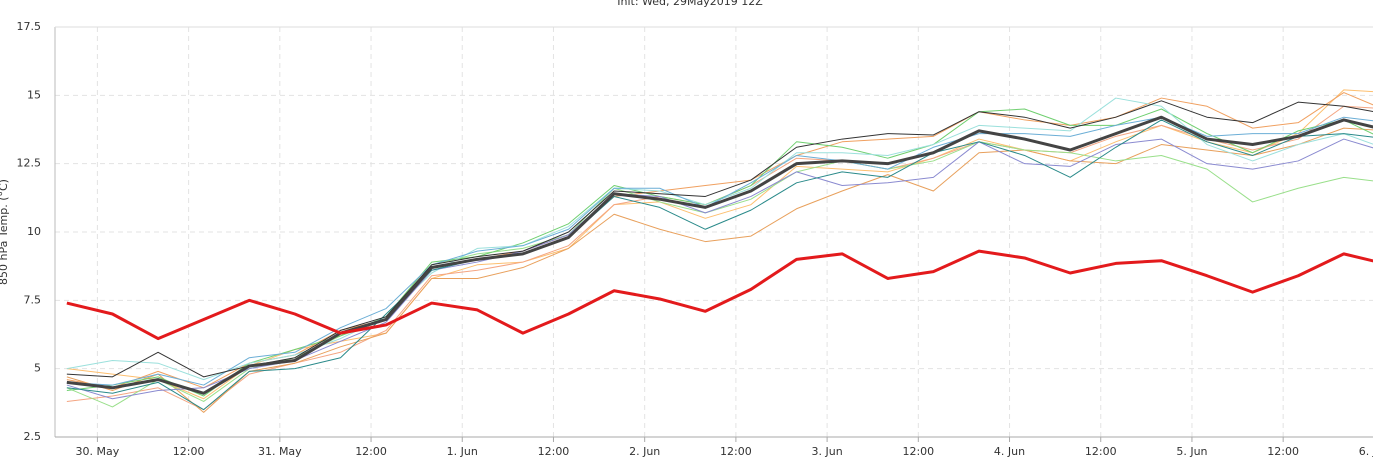 The image size is (1373, 462). Describe the element at coordinates (827, 451) in the screenshot. I see `x-tick-label: 3. Jun` at that location.